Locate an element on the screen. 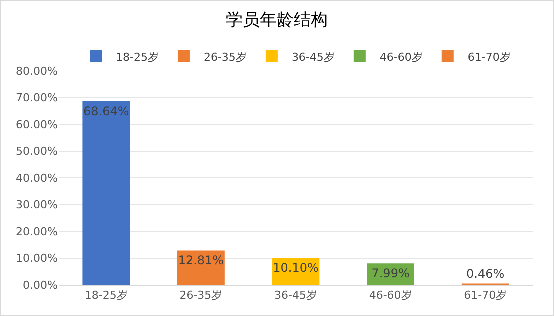 The width and height of the screenshot is (554, 316). legend-label: 61-70岁 is located at coordinates (489, 57).